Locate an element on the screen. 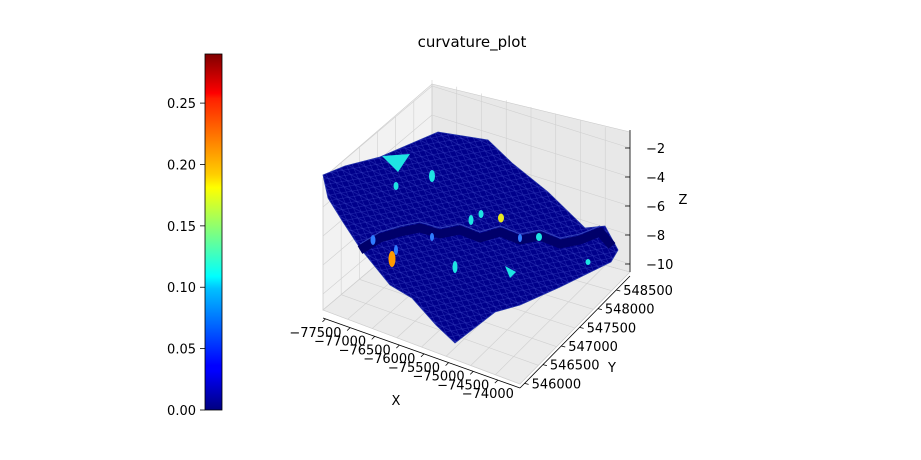 The width and height of the screenshot is (921, 460). colorbar: 0.00 0.05 0.10 0.15 0.20 0.25 is located at coordinates (195, 236).